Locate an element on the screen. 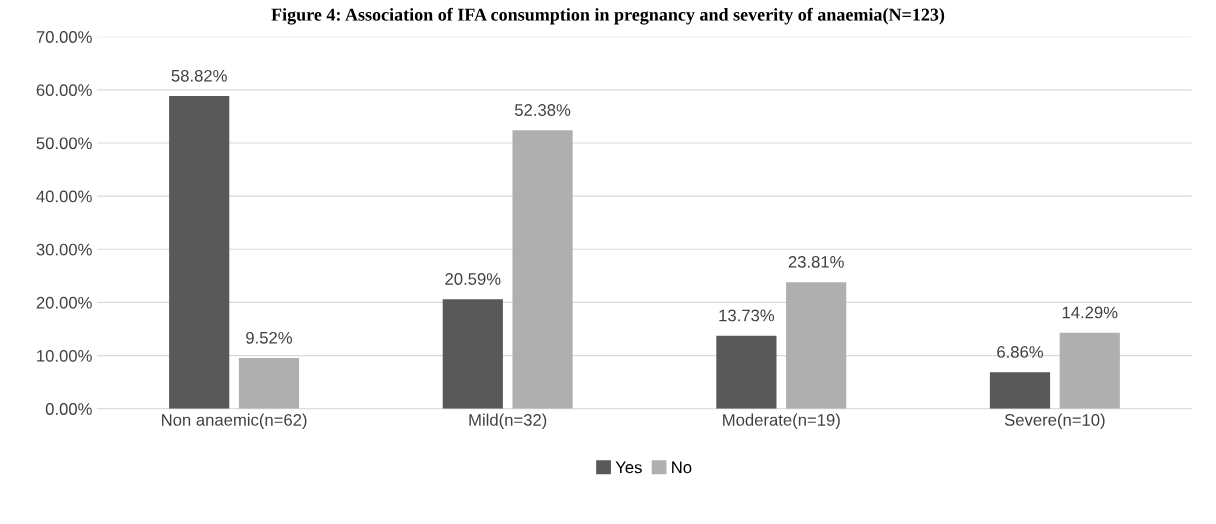 The height and width of the screenshot is (524, 1216). legend-label: No is located at coordinates (682, 467).